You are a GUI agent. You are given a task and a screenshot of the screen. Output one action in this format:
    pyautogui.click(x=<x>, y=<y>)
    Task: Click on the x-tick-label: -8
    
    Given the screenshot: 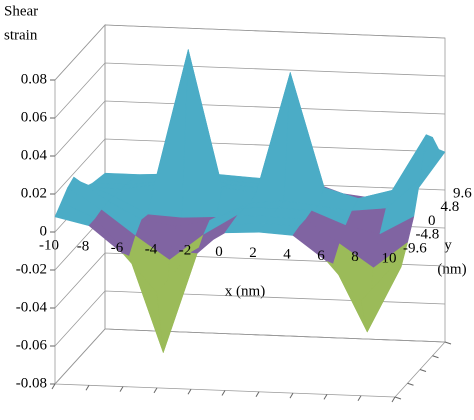 What is the action you would take?
    pyautogui.click(x=83, y=247)
    